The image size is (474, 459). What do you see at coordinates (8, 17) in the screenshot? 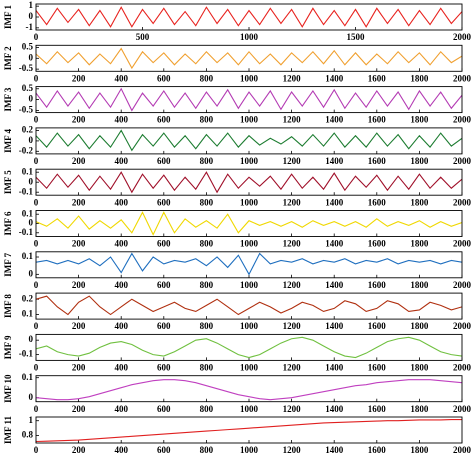
I see `y-axis-label: IMF 1` at bounding box center [8, 17].